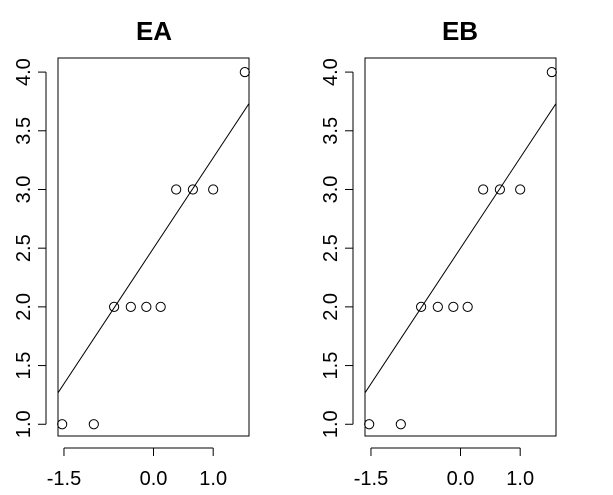 This screenshot has height=495, width=613. I want to click on chart-title: EA, so click(154, 31).